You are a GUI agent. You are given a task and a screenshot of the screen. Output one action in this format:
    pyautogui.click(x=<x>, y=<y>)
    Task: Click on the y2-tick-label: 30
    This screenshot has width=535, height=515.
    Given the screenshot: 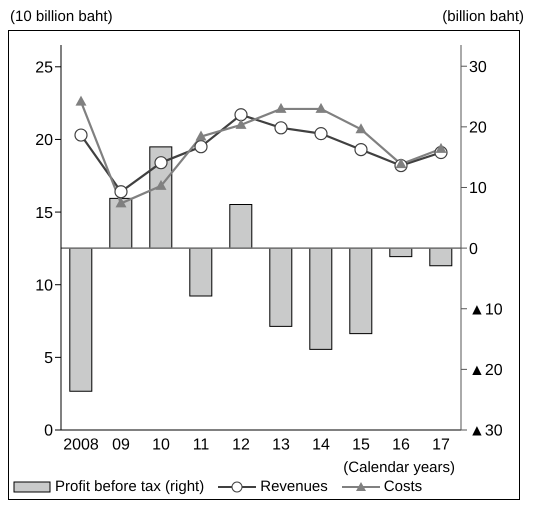 What is the action you would take?
    pyautogui.click(x=478, y=67)
    